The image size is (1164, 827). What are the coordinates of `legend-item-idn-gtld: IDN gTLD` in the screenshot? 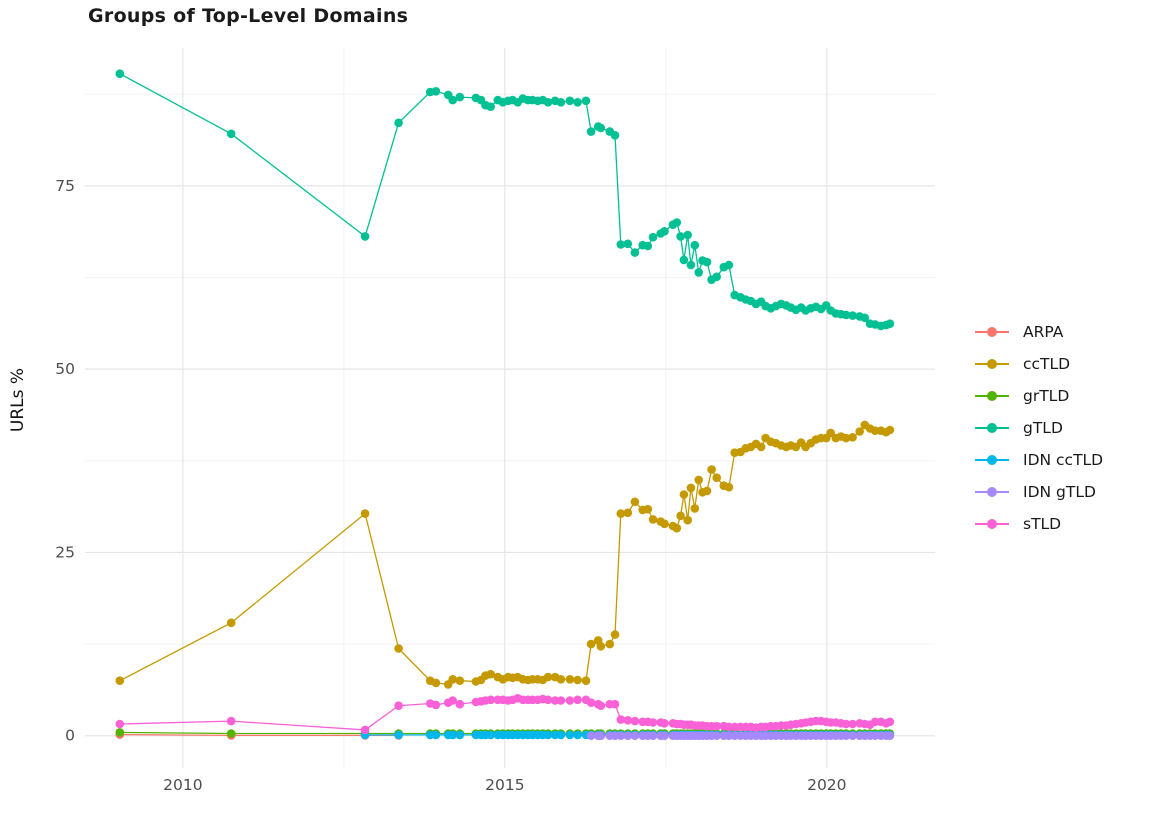 It's located at (1039, 492).